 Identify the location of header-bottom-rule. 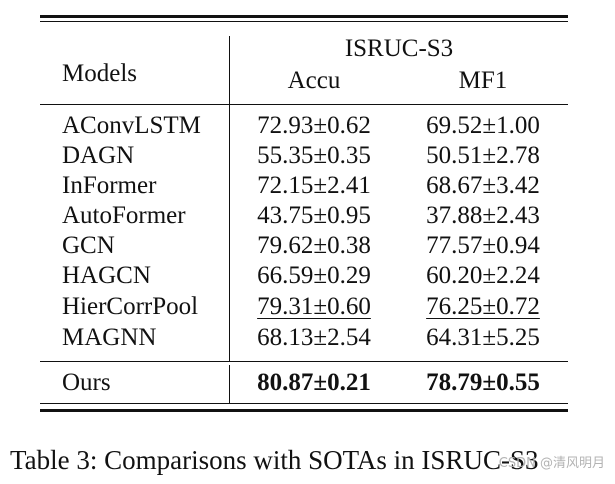
(304, 104).